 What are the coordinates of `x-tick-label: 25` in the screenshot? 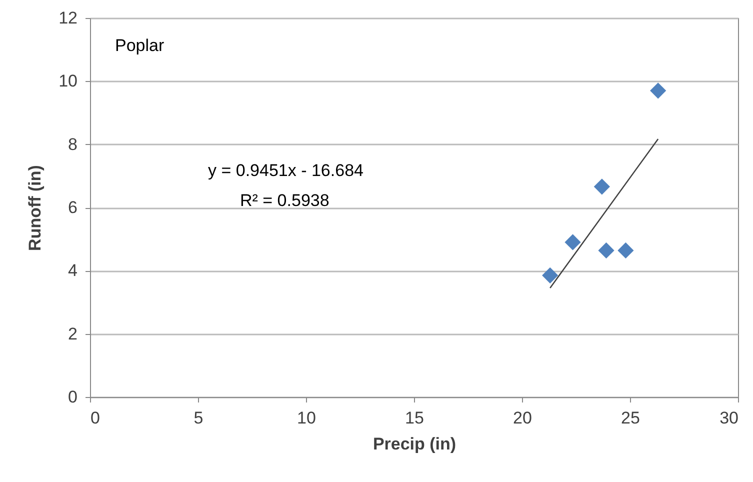 It's located at (630, 418).